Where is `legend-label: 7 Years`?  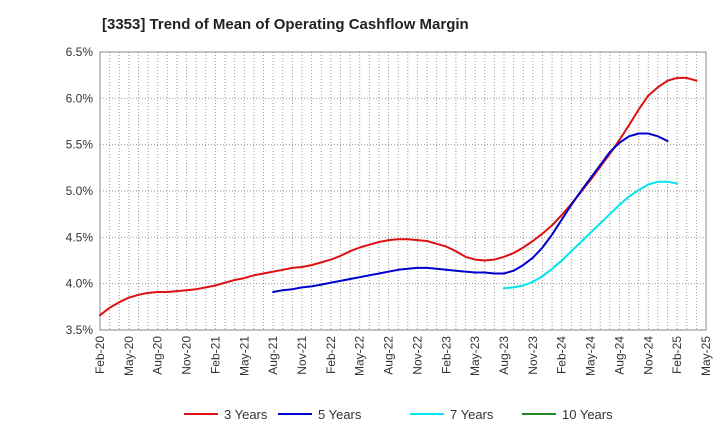
legend-label: 7 Years is located at coordinates (472, 414).